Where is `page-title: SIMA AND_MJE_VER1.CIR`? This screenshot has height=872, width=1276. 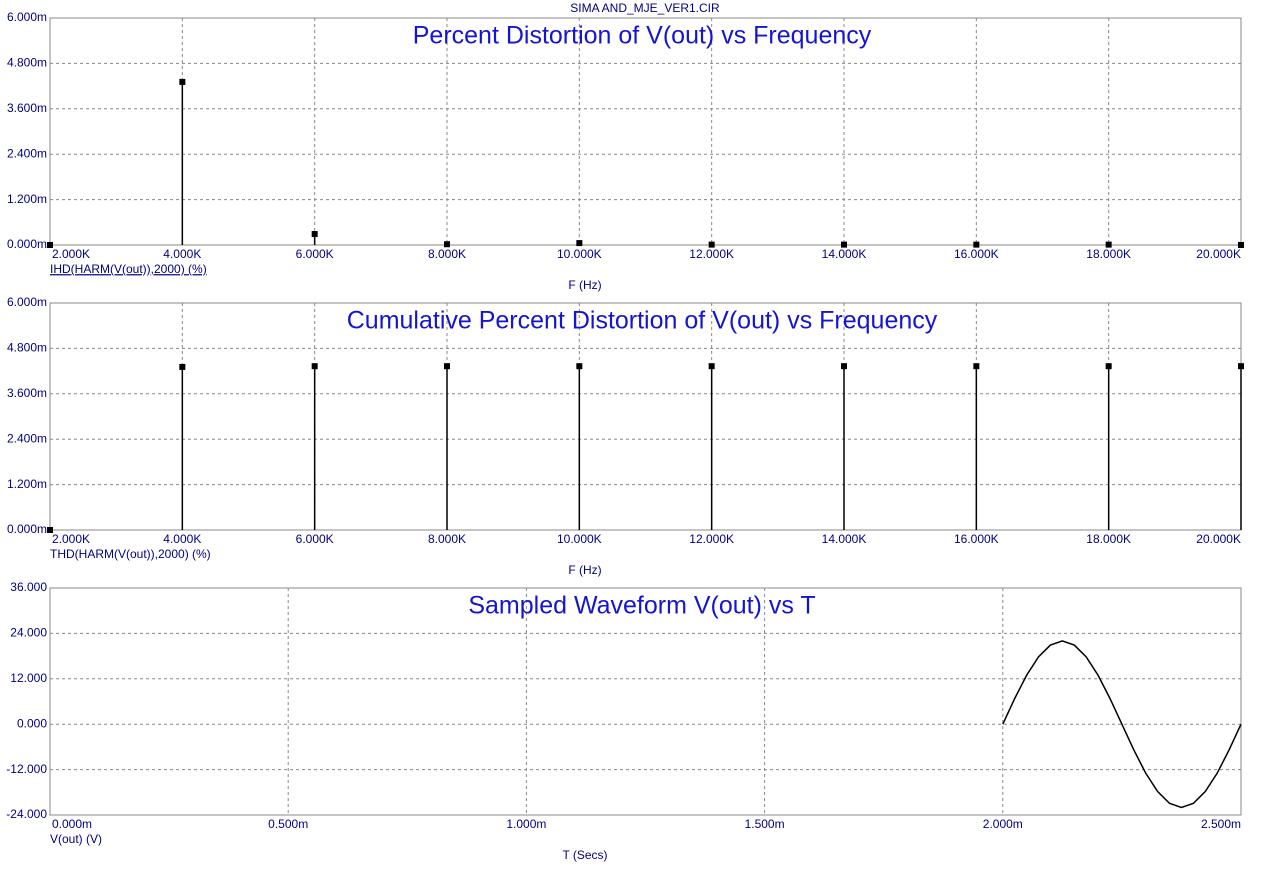 page-title: SIMA AND_MJE_VER1.CIR is located at coordinates (645, 8).